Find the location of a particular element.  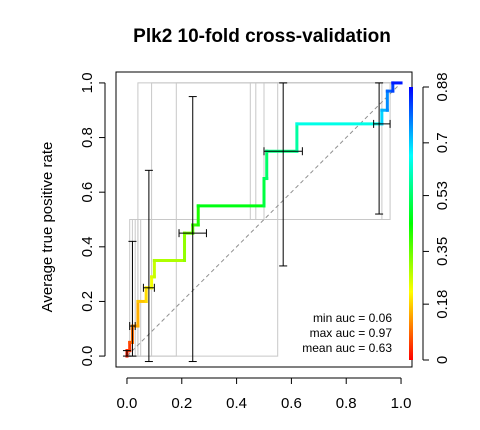

colorbar: 0 0.18 0.35 0.53 0.7 0.88 is located at coordinates (430, 218).